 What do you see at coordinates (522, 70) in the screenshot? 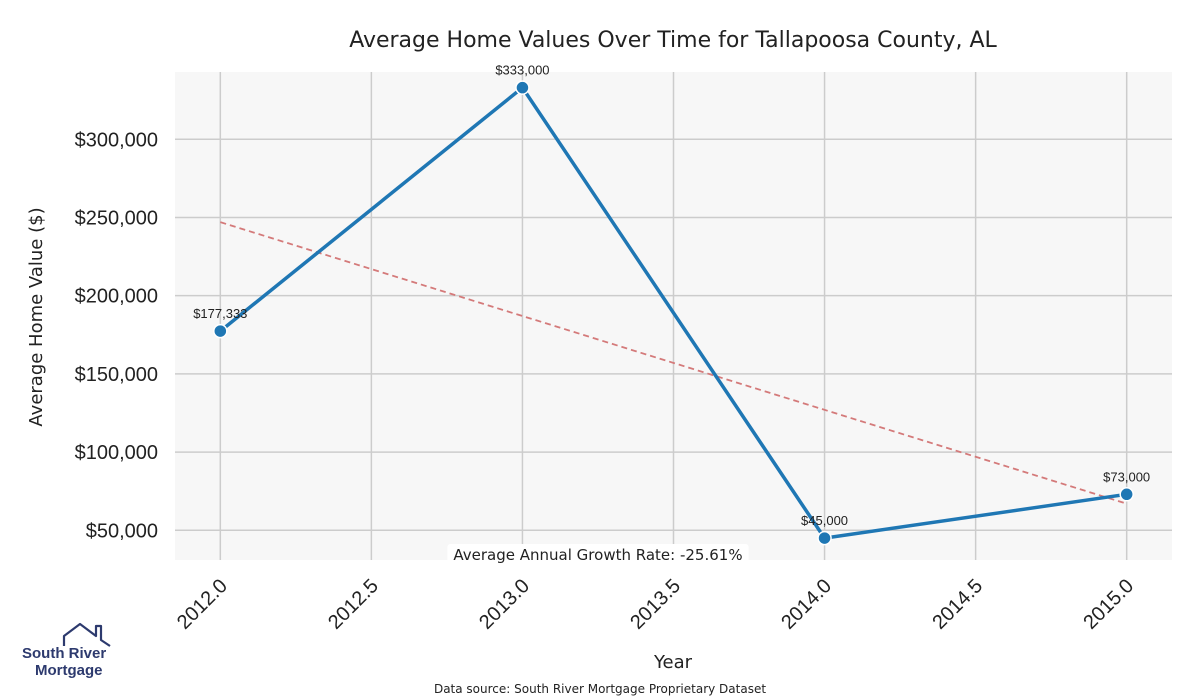
I see `data-label: $333,000` at bounding box center [522, 70].